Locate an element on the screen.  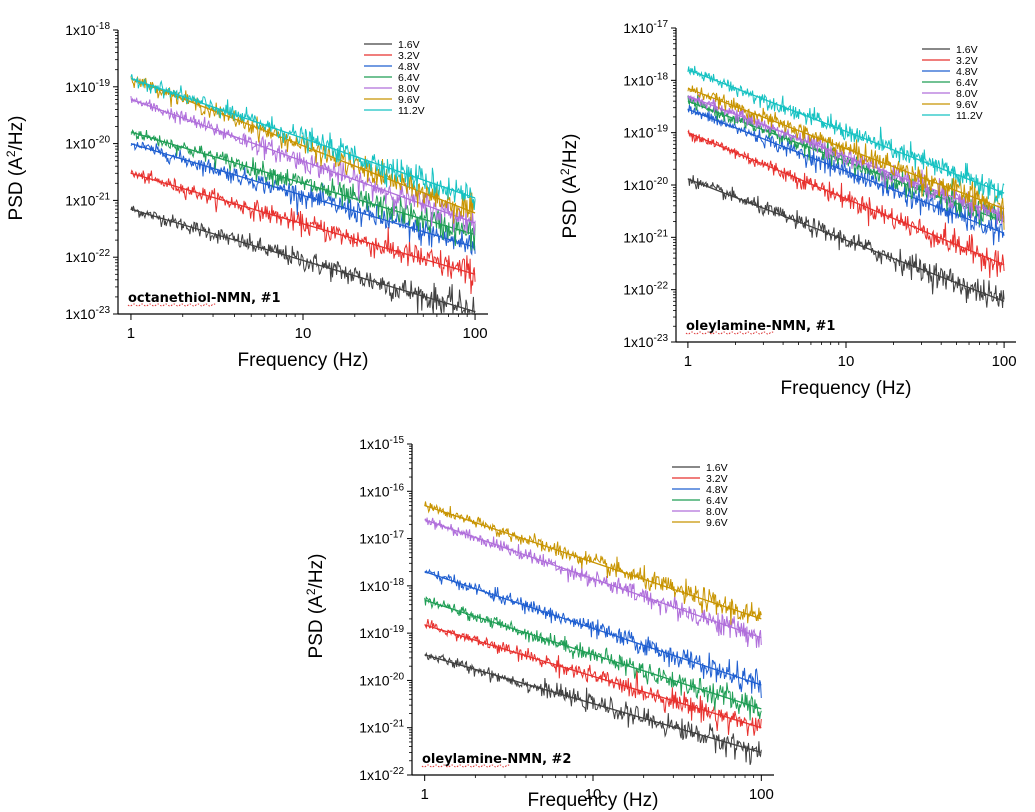
y-tick-label: 1x10⁻¹⁵ is located at coordinates (381, 443).